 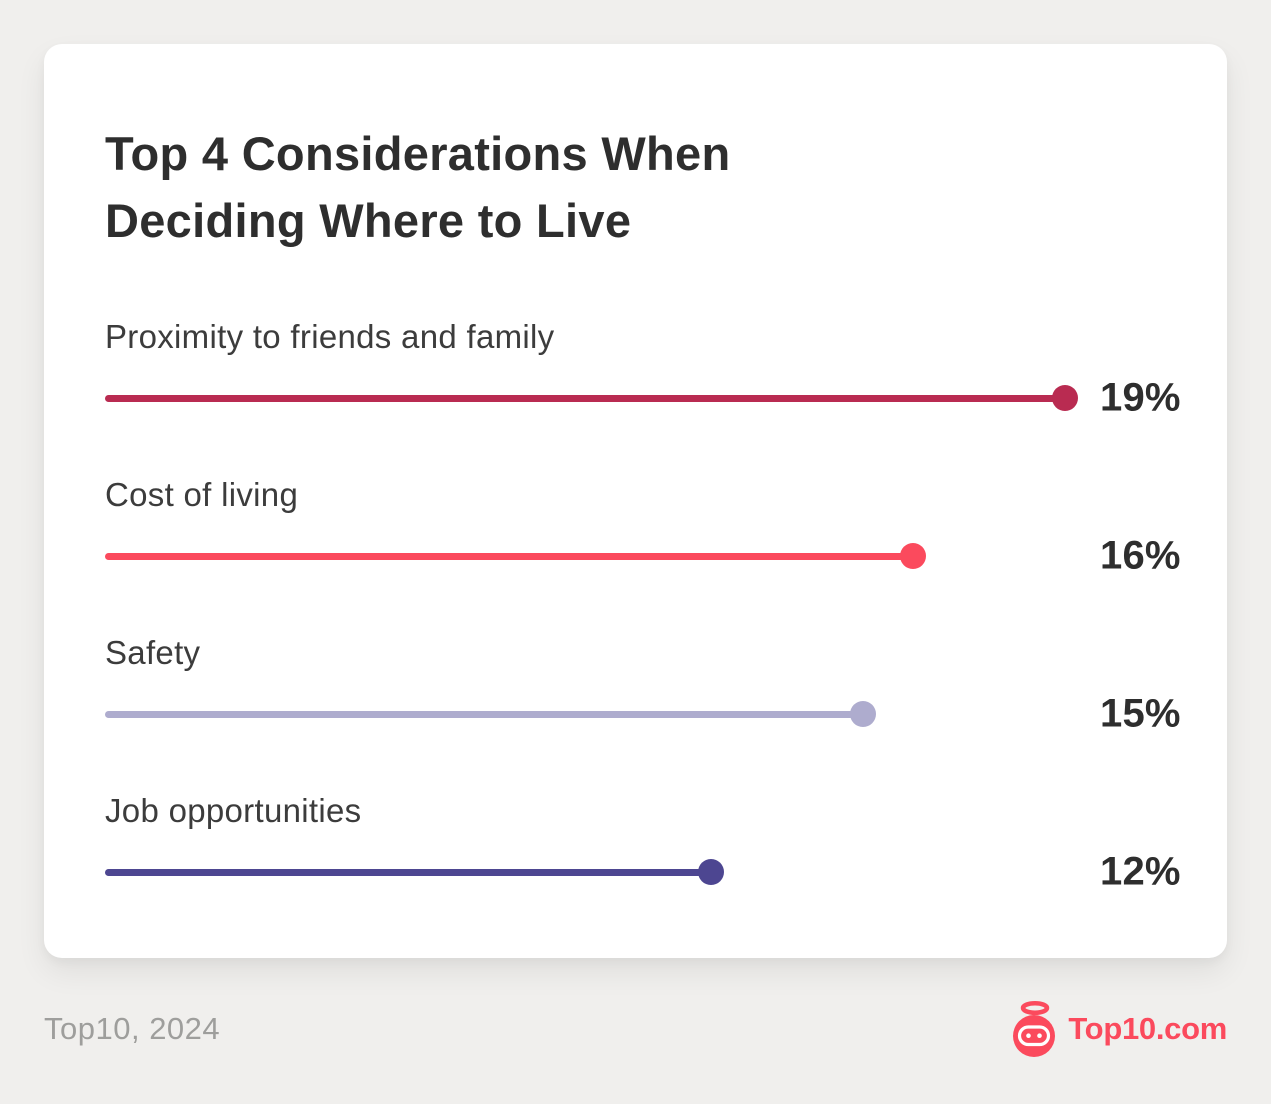 What do you see at coordinates (642, 842) in the screenshot?
I see `bar-row: Job opportunities 12%` at bounding box center [642, 842].